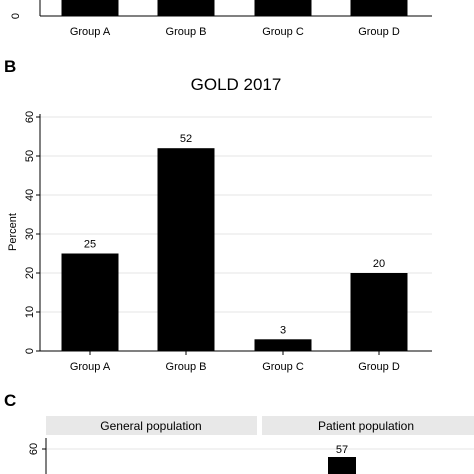 Image resolution: width=474 pixels, height=474 pixels. What do you see at coordinates (16, 16) in the screenshot?
I see `panel-a-y-tick-label: 0` at bounding box center [16, 16].